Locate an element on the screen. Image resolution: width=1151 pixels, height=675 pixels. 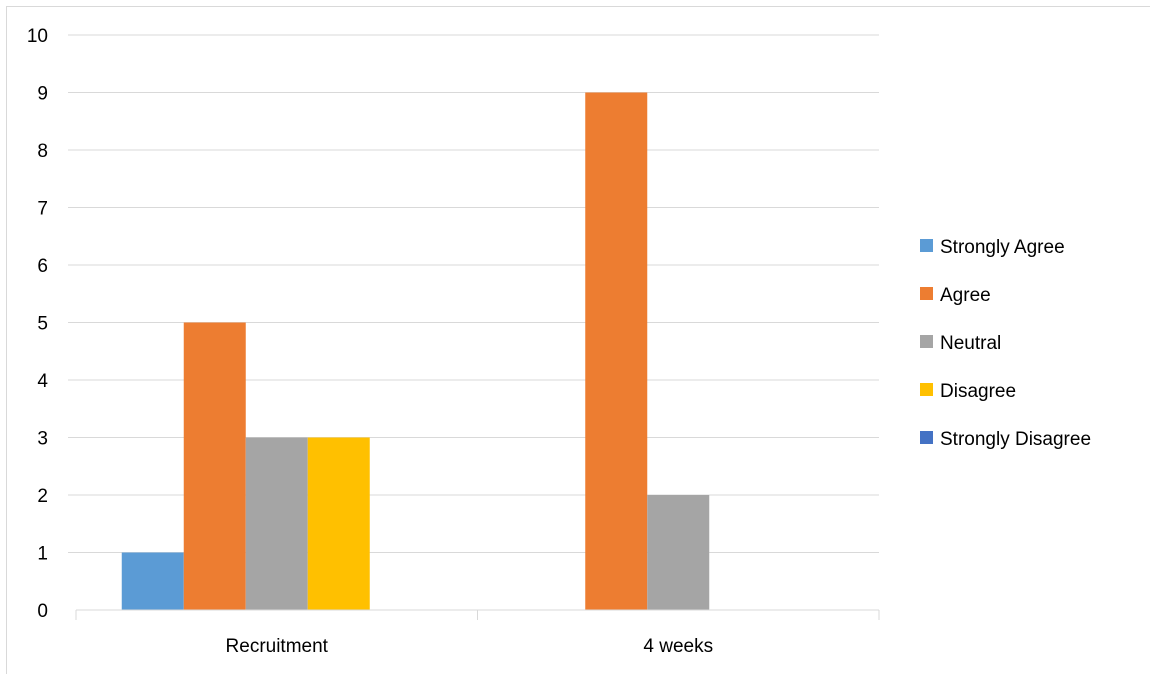
legend-label: Strongly Agree is located at coordinates (1002, 247).